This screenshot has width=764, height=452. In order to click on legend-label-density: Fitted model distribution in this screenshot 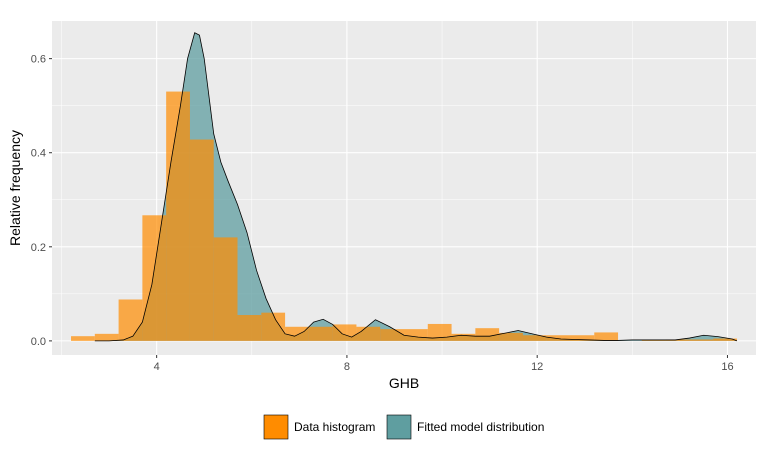, I will do `click(480, 427)`.